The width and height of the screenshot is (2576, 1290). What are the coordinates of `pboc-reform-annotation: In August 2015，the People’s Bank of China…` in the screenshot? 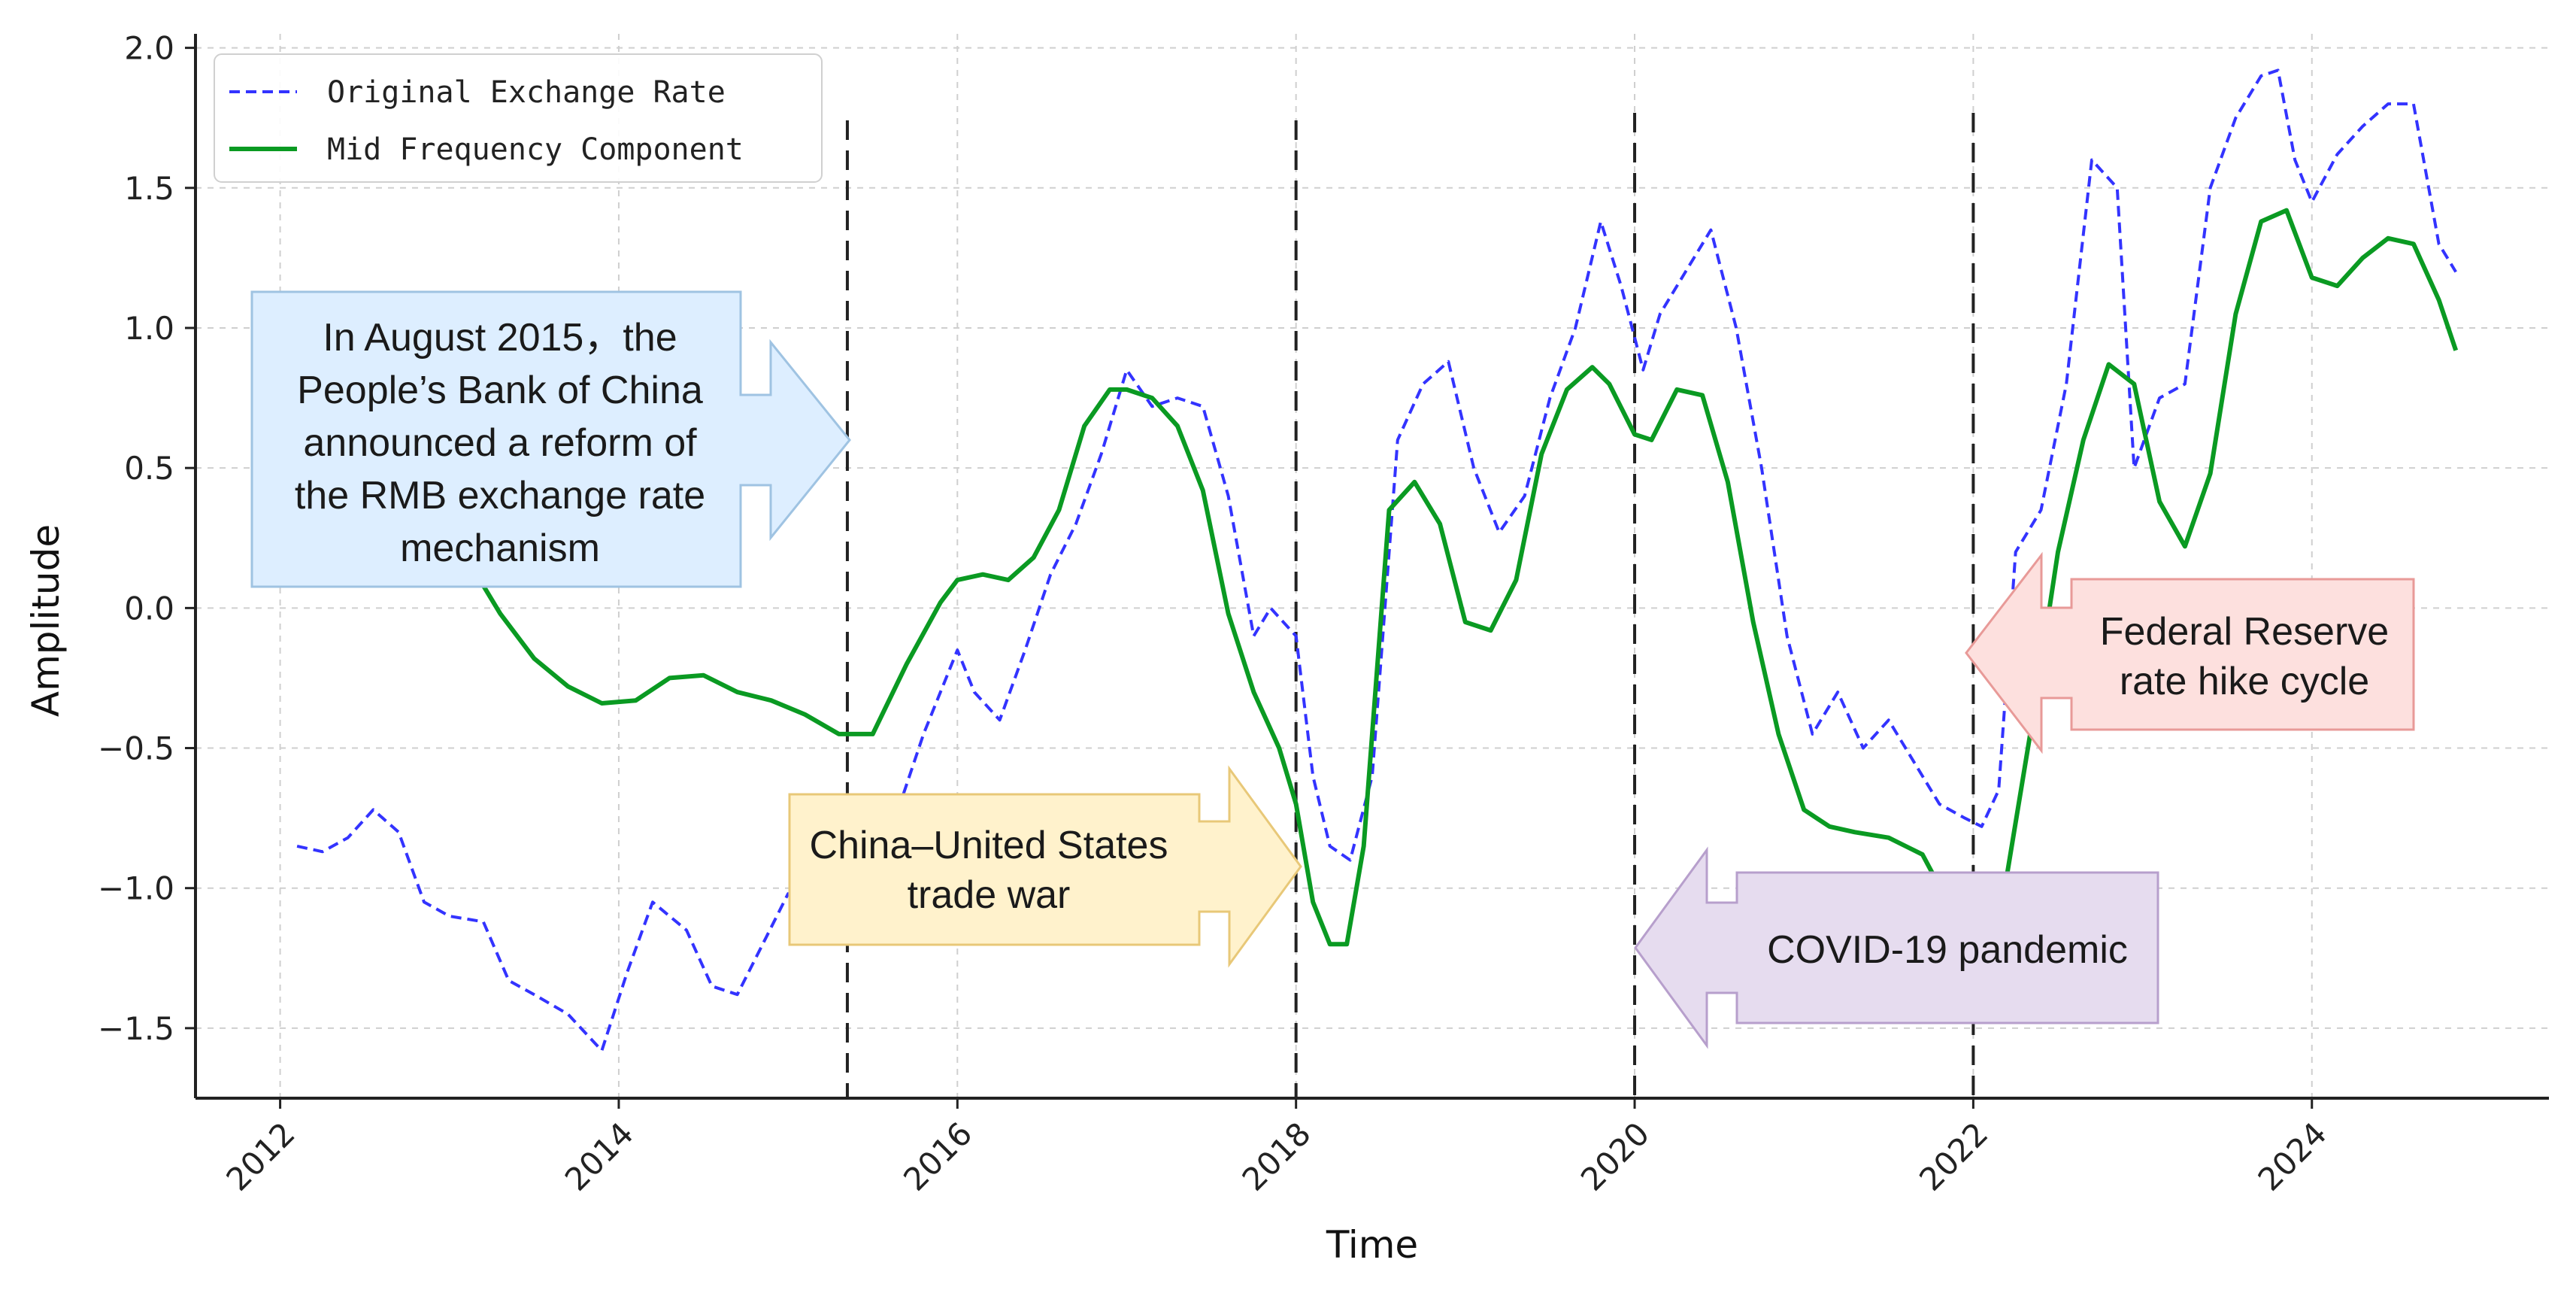 It's located at (550, 439).